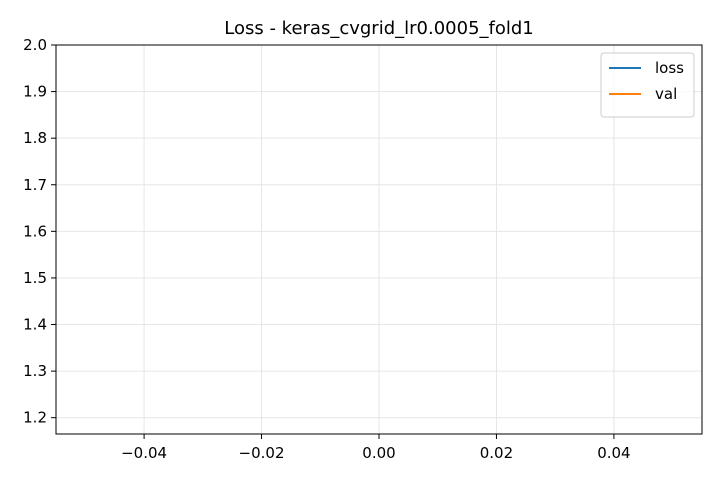  I want to click on legend-label-val: val, so click(666, 94).